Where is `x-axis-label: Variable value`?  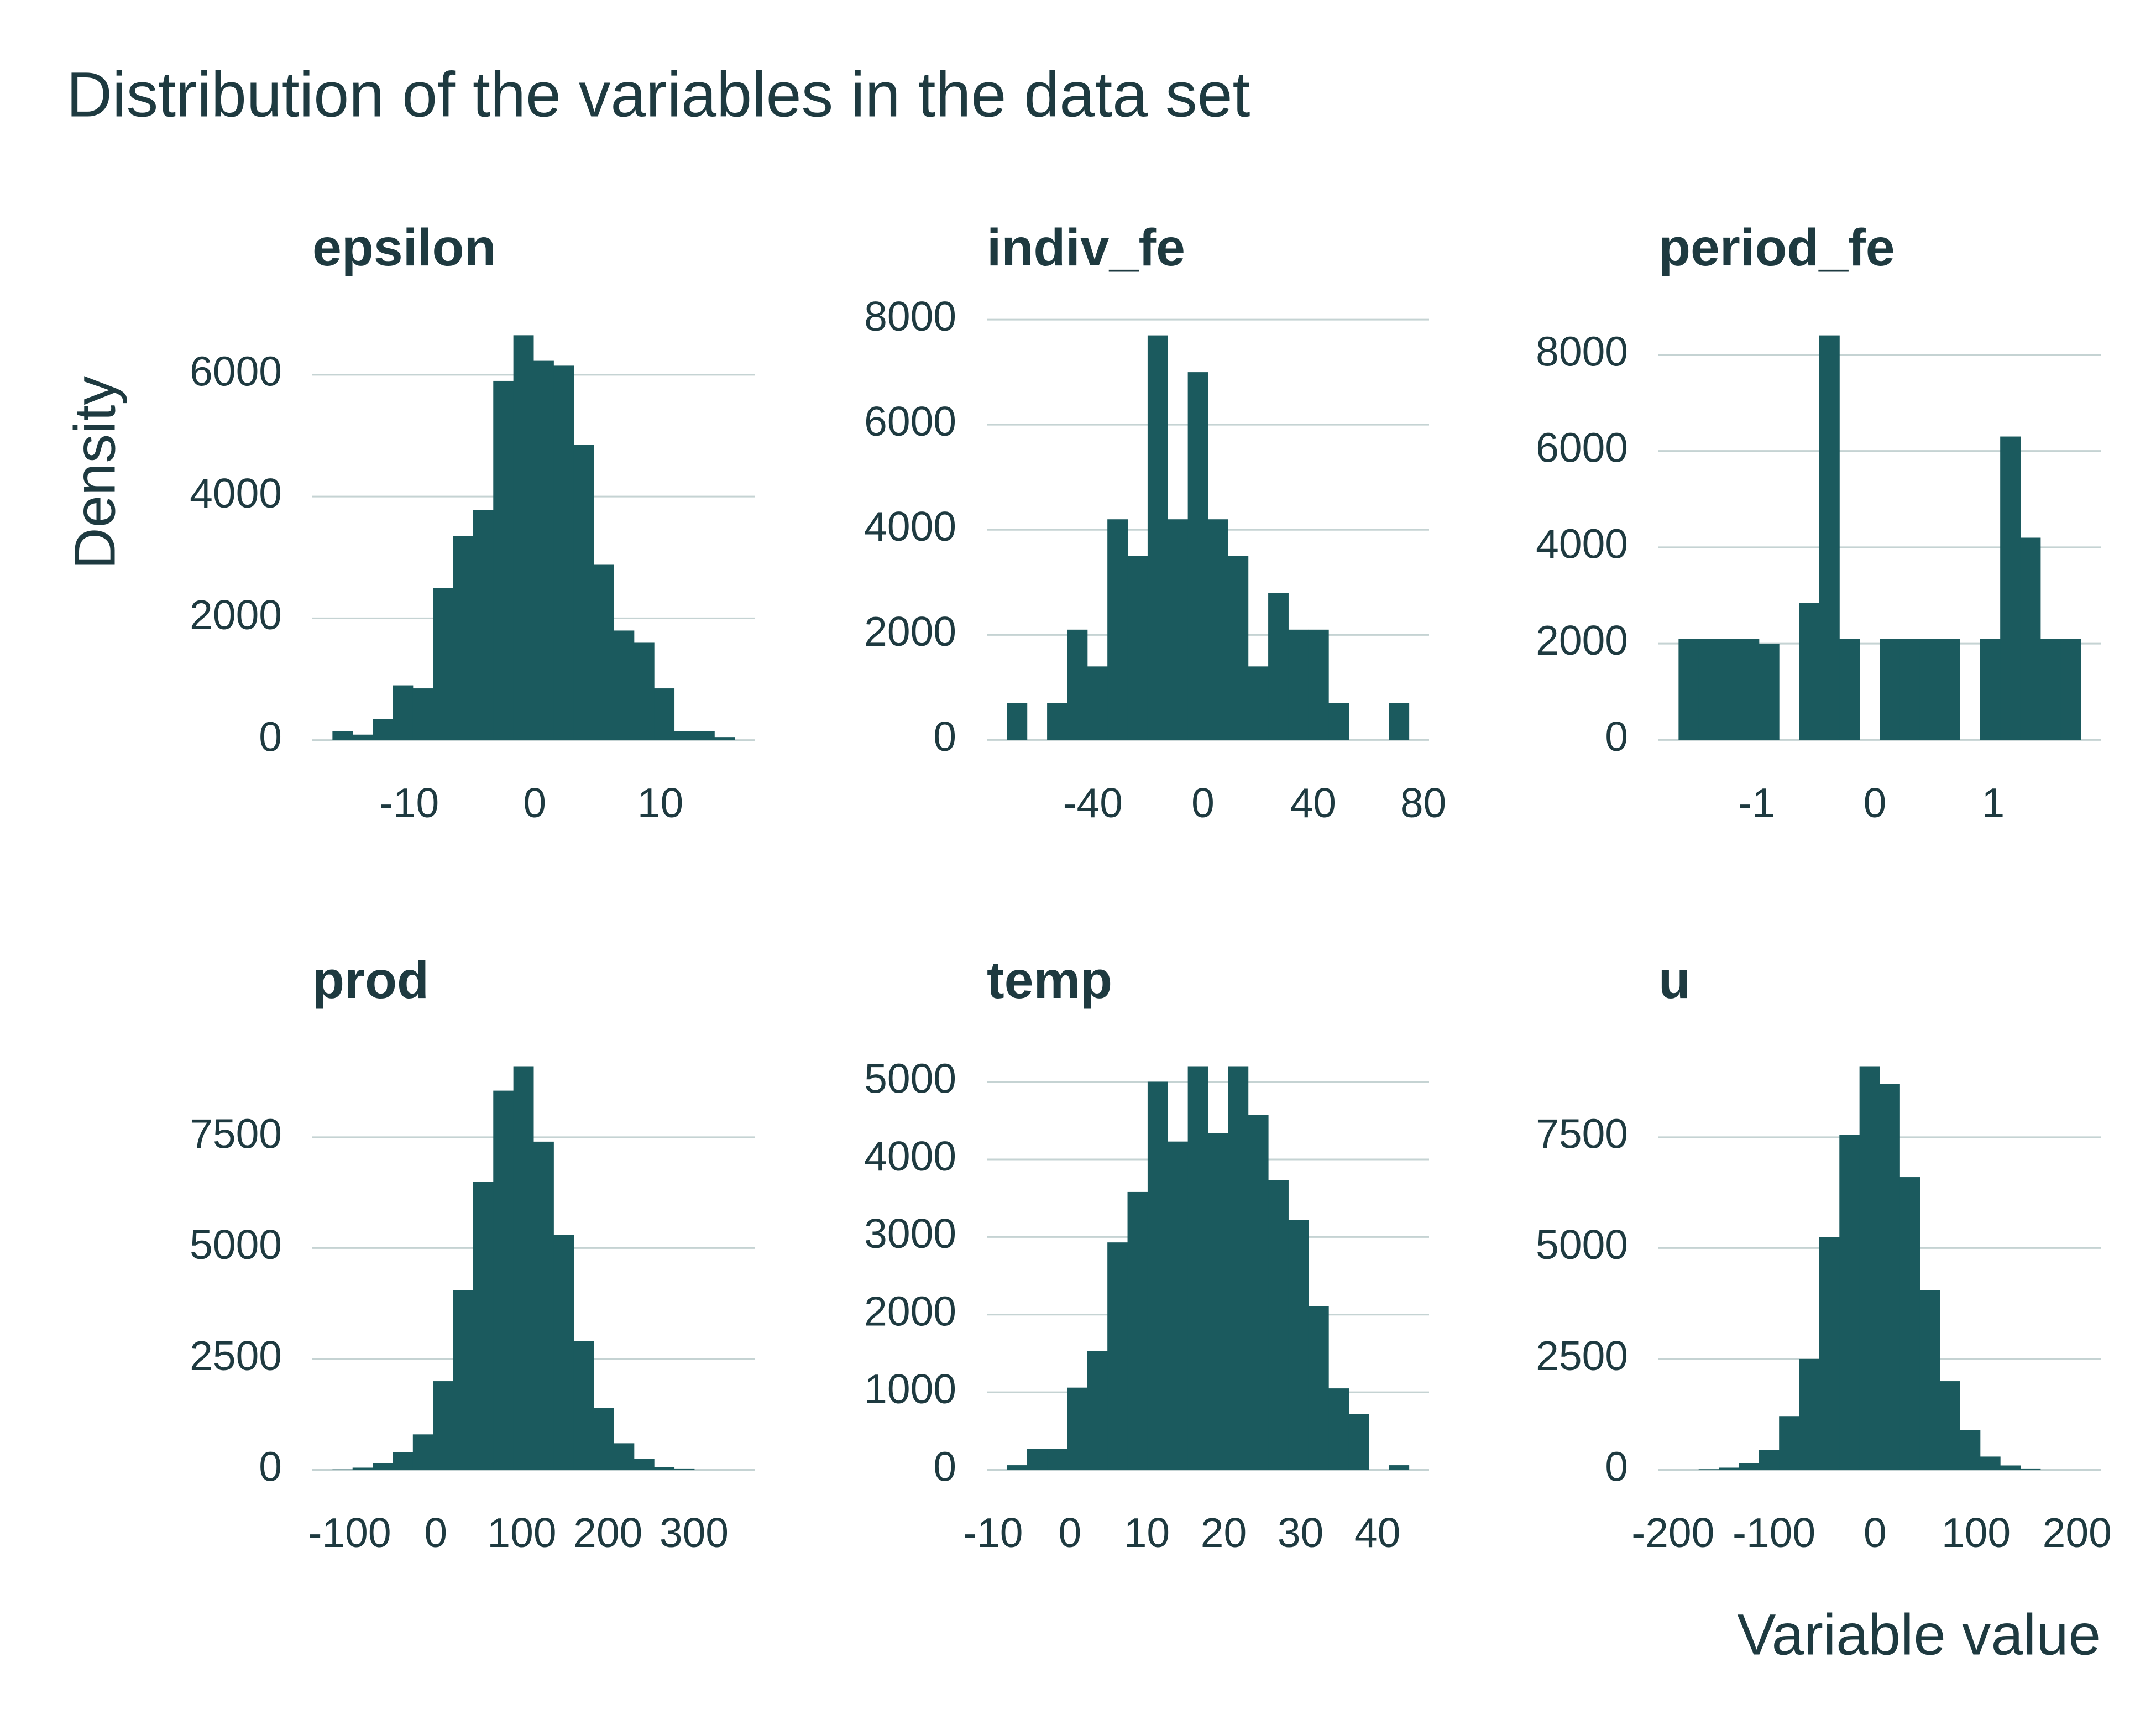
x-axis-label: Variable value is located at coordinates (1919, 1636).